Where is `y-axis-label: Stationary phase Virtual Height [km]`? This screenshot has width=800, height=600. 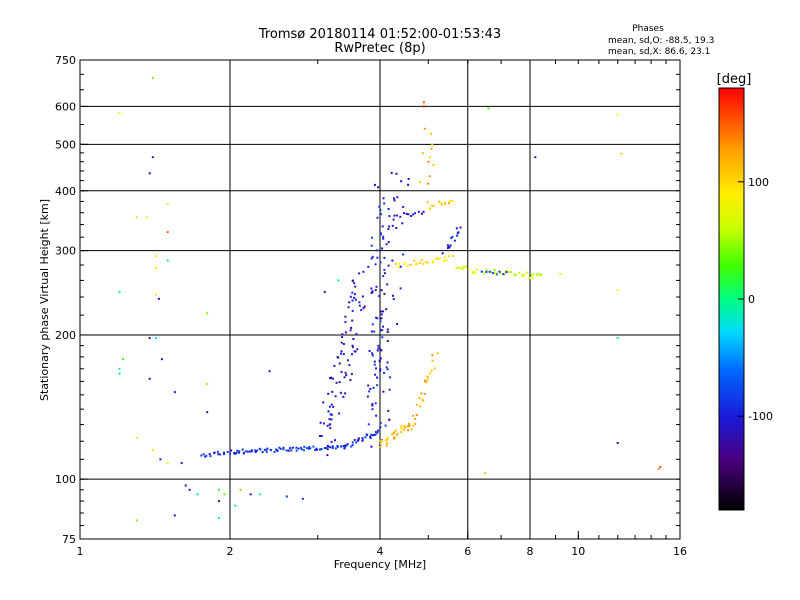 y-axis-label: Stationary phase Virtual Height [km] is located at coordinates (44, 300).